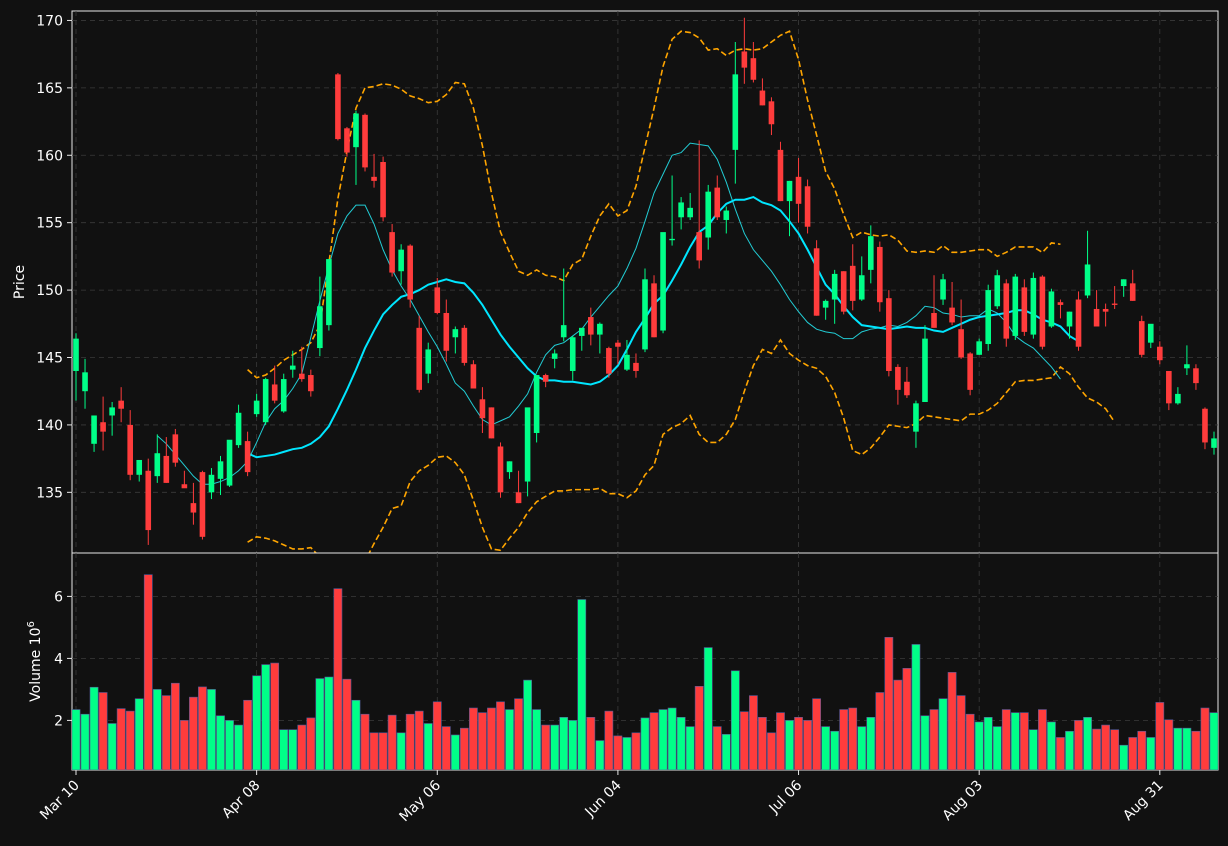 This screenshot has width=1228, height=846. I want to click on price-tick-label: 170, so click(49, 21).